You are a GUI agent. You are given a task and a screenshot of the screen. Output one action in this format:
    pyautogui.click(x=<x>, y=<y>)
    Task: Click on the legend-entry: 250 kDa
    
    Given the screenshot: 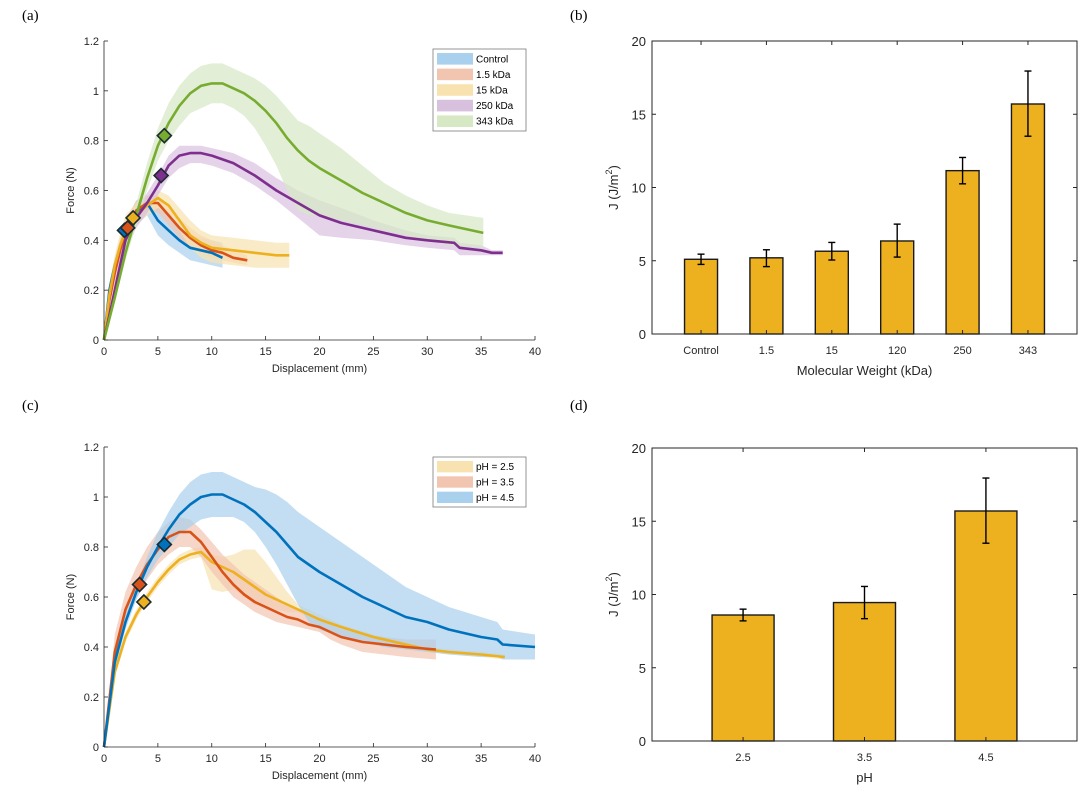 What is the action you would take?
    pyautogui.click(x=495, y=106)
    